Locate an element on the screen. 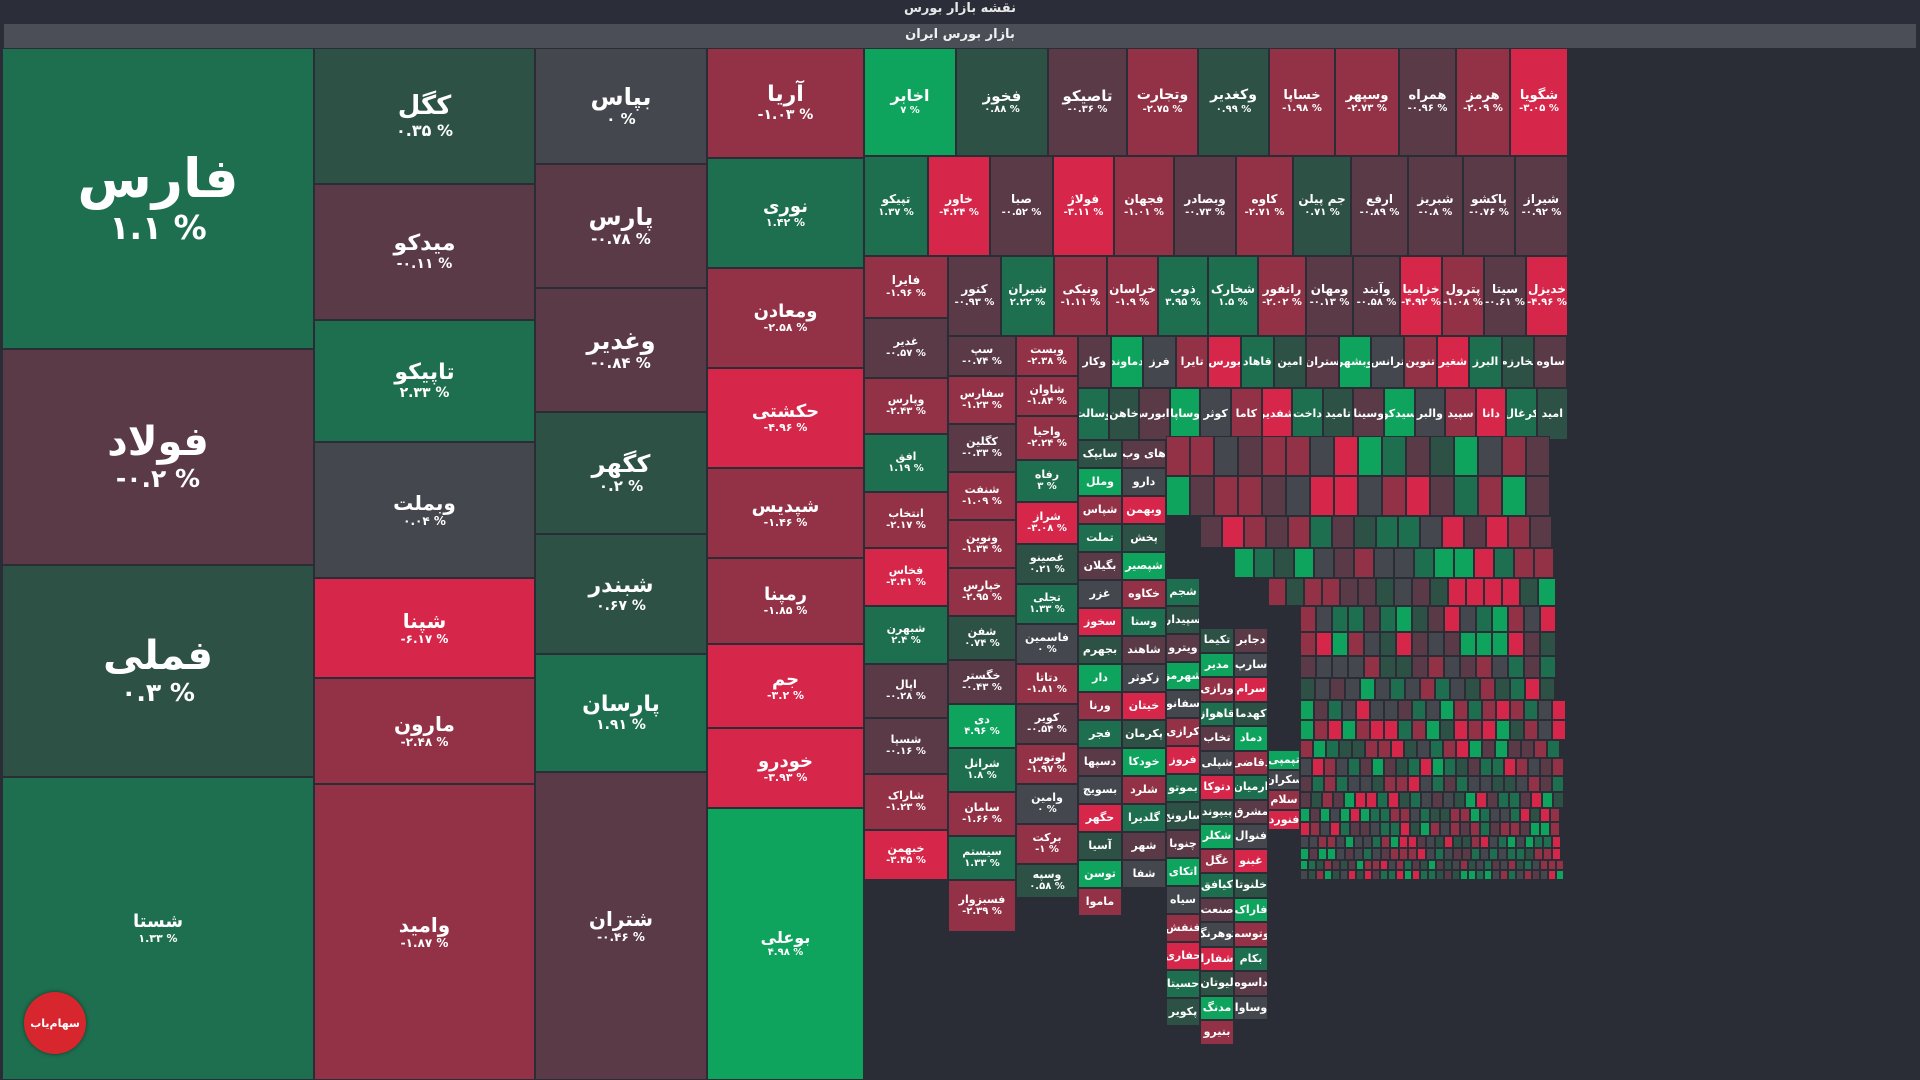  stock-tile: شرانل ۱.۸ % is located at coordinates (982, 770).